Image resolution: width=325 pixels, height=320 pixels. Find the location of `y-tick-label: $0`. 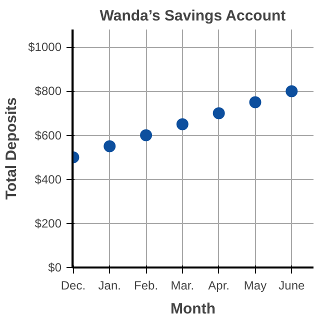

y-tick-label: $0 is located at coordinates (55, 267).